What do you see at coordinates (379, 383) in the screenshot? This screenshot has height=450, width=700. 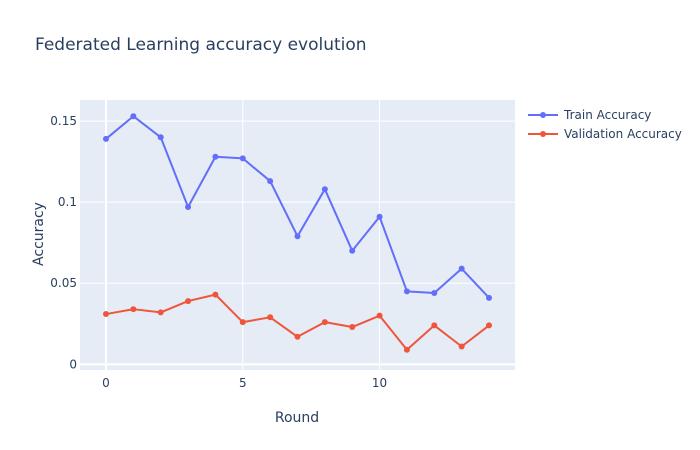 I see `x-tick-label: 10` at bounding box center [379, 383].